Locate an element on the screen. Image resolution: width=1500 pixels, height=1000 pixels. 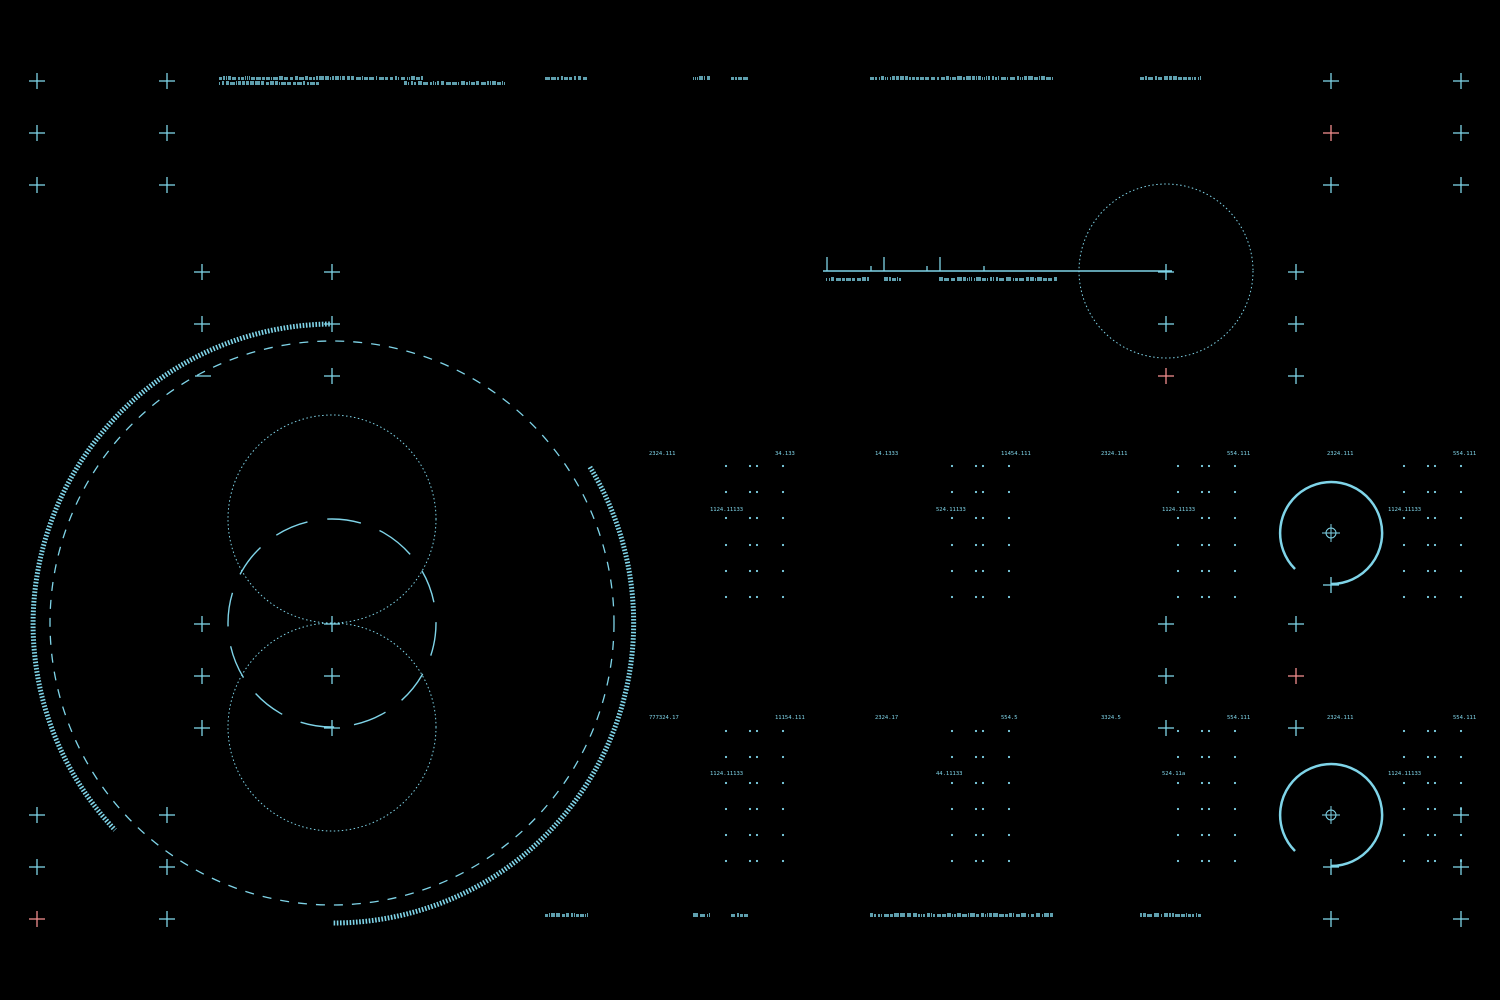
panel-label: 34.133 is located at coordinates (785, 454).